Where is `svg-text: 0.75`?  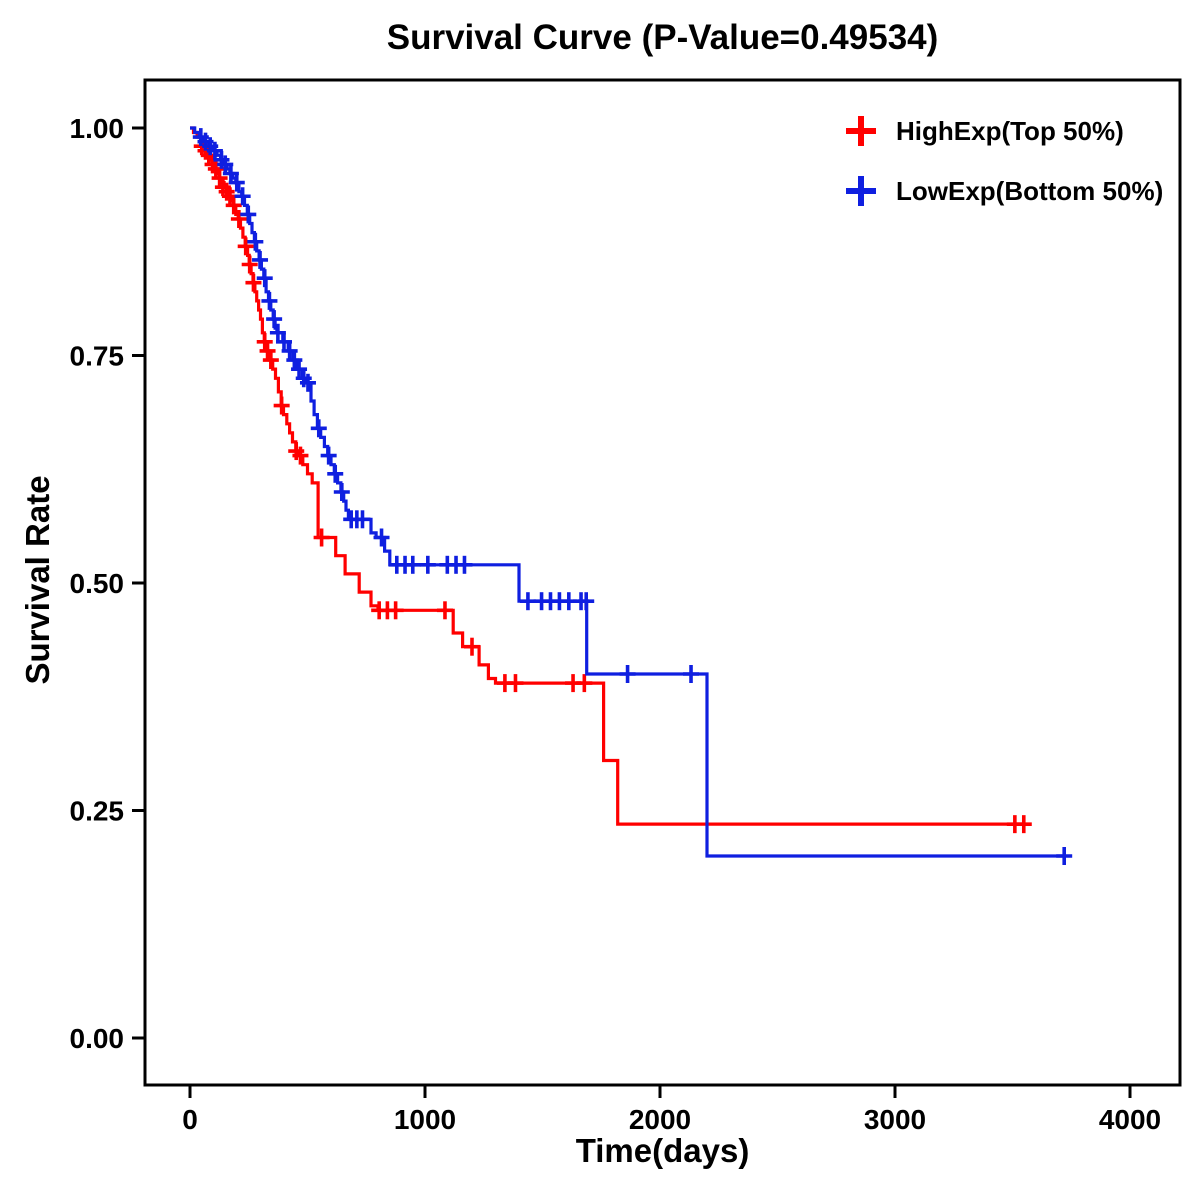
svg-text: 0.75 is located at coordinates (97, 356).